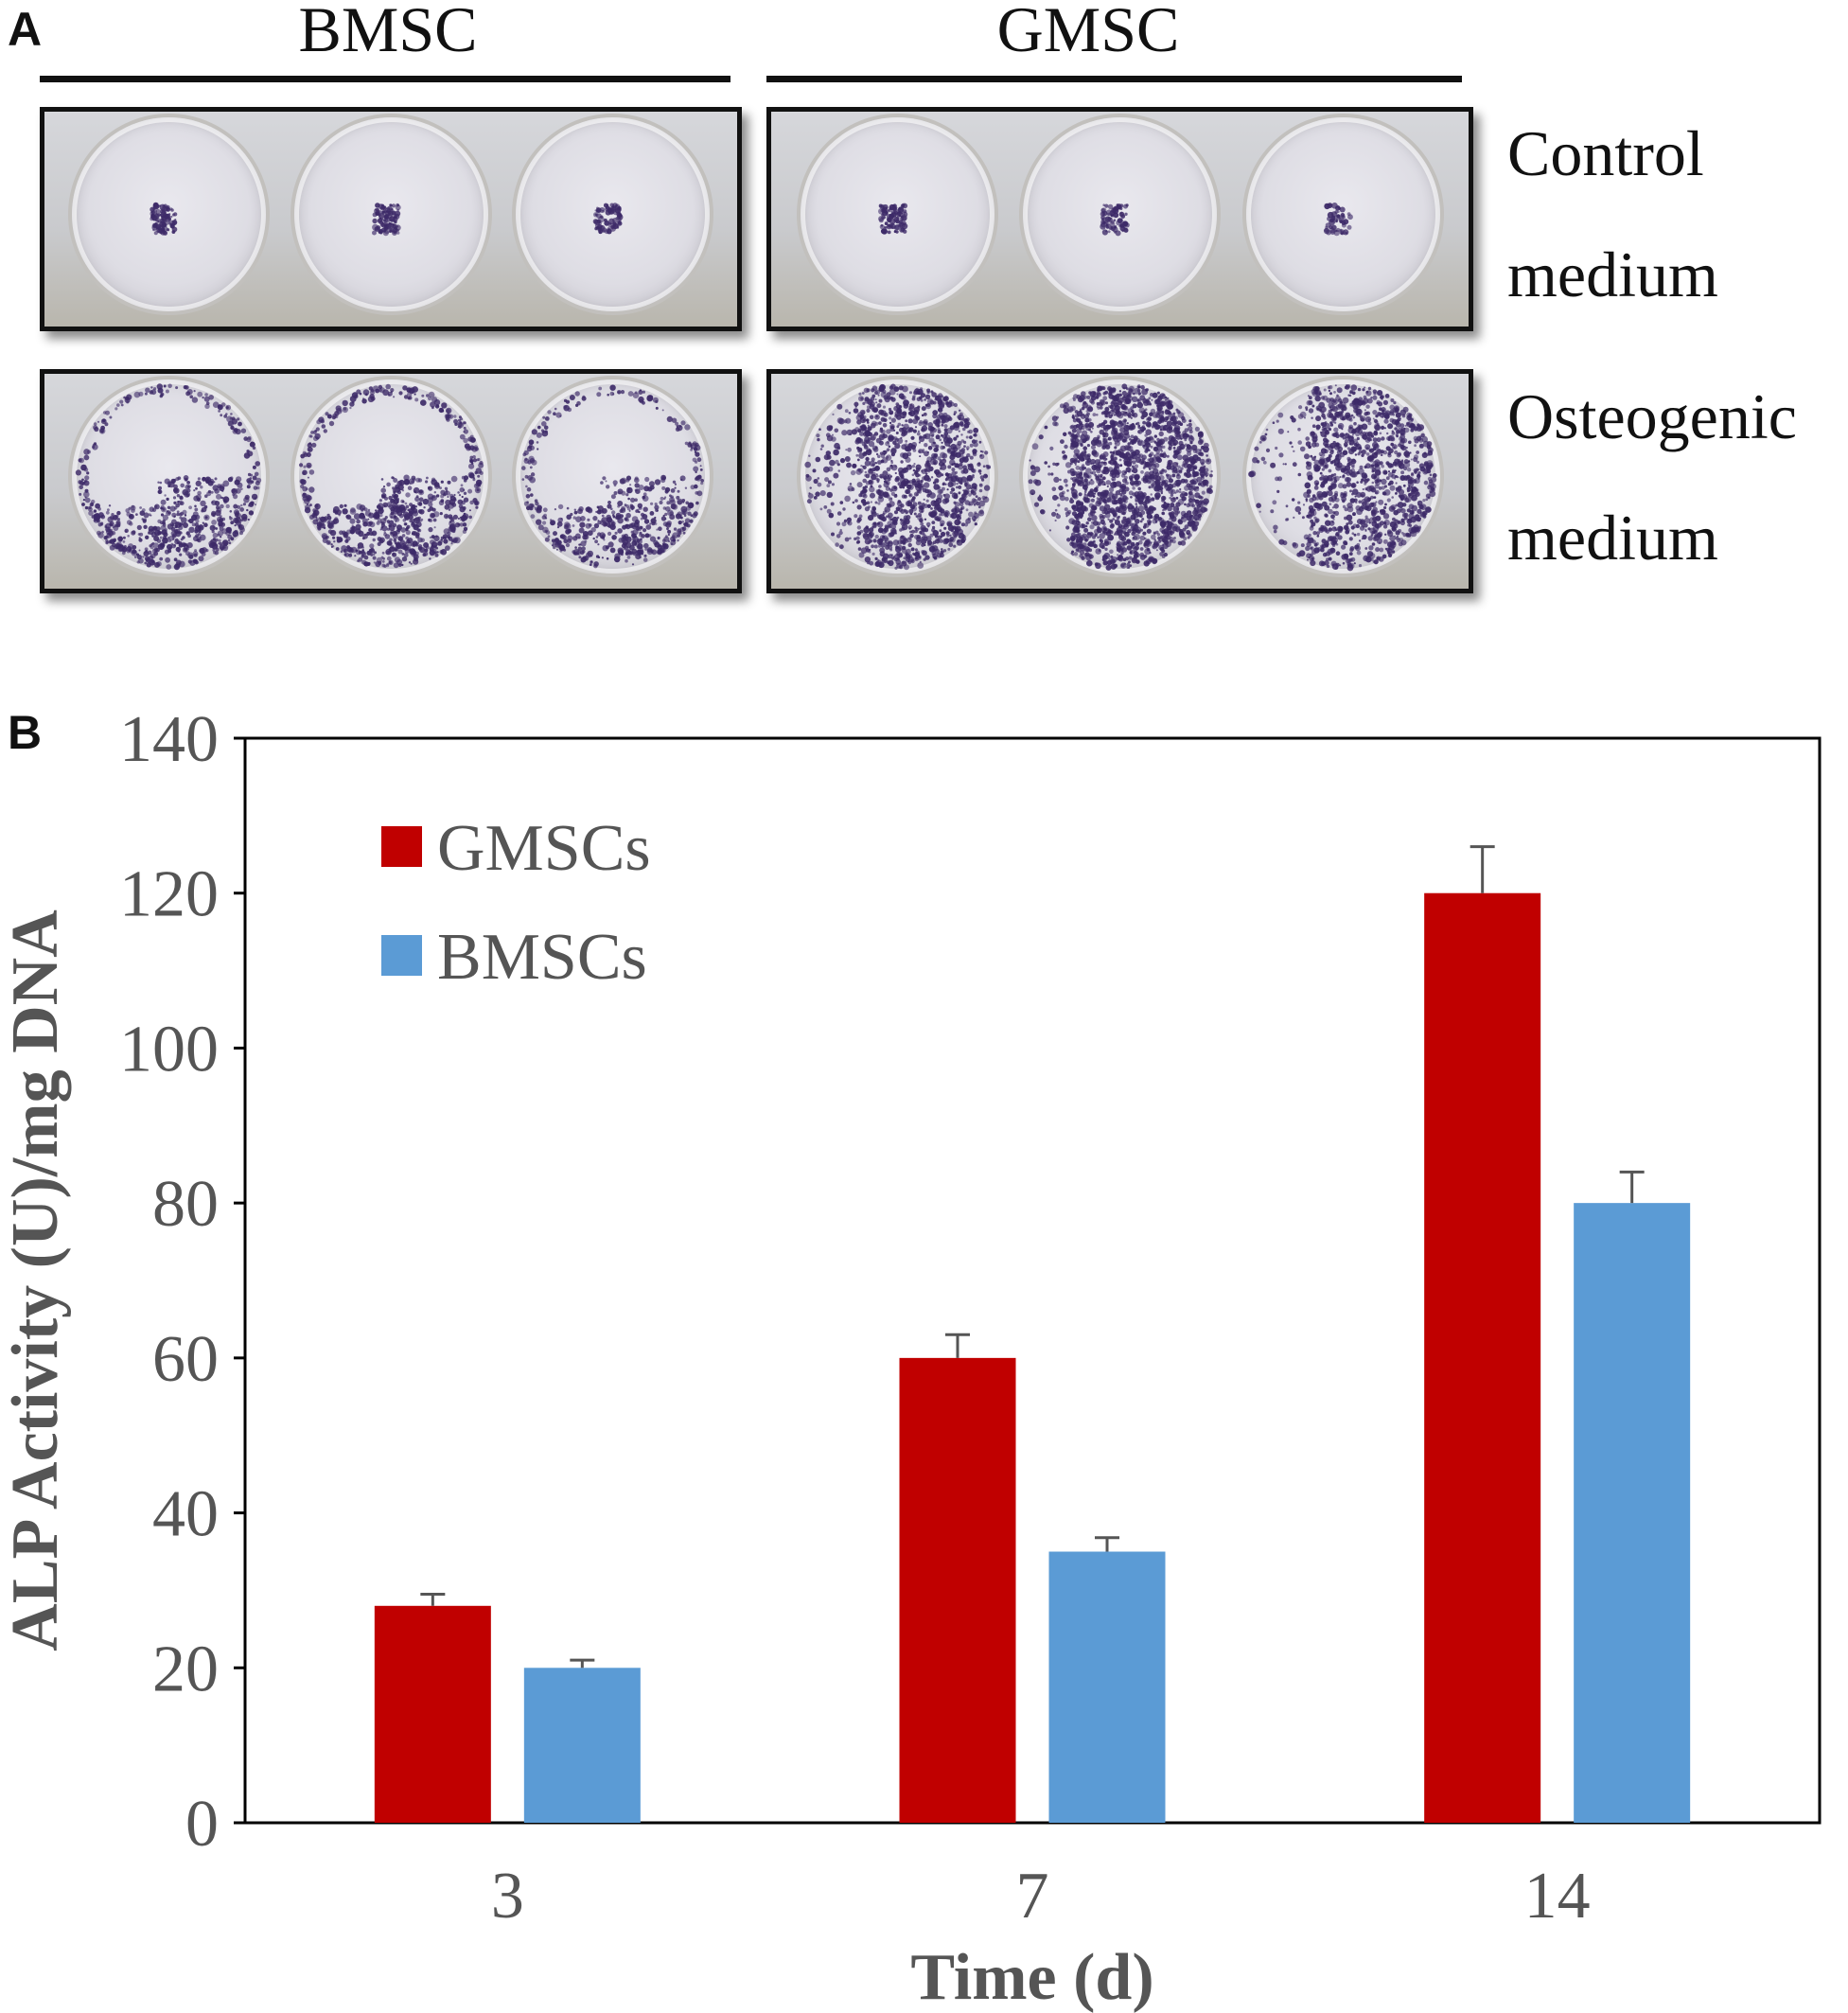 The image size is (1848, 2013). I want to click on row-label-osteogenic: Osteogenic medium, so click(1652, 477).